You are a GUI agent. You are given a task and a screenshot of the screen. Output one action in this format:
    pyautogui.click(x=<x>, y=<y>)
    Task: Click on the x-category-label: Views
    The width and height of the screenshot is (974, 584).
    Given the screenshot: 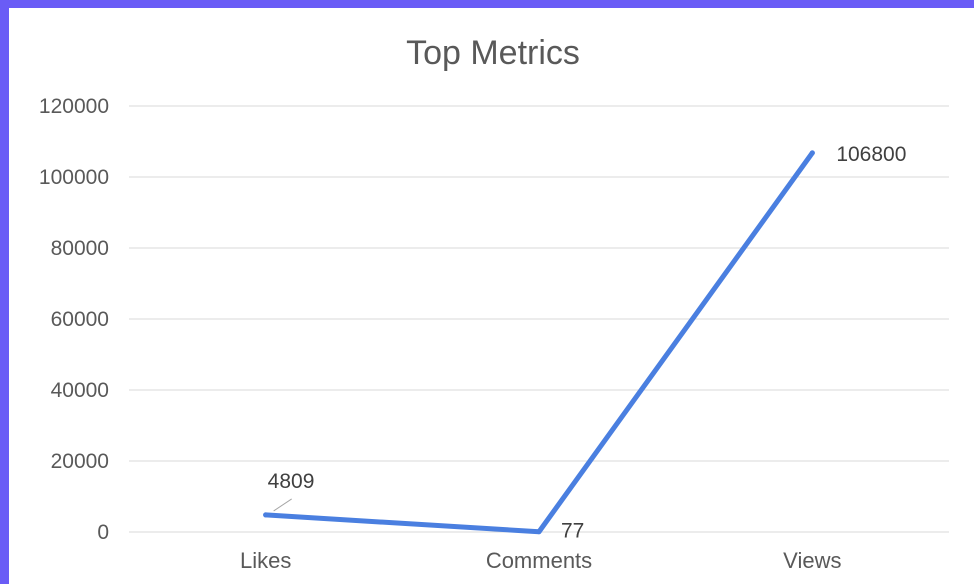 What is the action you would take?
    pyautogui.click(x=812, y=560)
    